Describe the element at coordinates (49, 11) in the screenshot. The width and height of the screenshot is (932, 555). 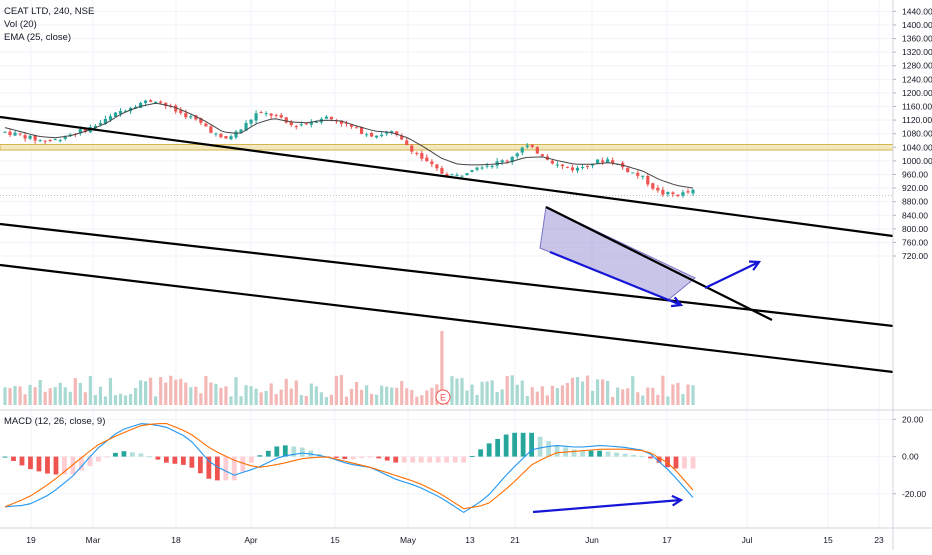
I see `symbol-legend: CEAT LTD, 240, NSE` at that location.